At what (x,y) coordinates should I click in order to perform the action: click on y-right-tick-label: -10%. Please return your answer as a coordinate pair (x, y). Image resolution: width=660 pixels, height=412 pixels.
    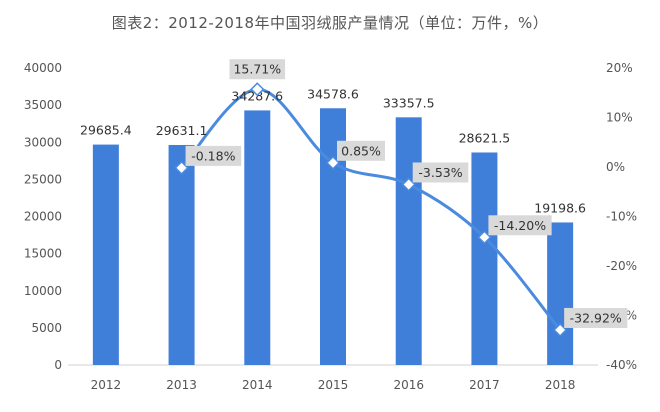
    Looking at the image, I should click on (621, 217).